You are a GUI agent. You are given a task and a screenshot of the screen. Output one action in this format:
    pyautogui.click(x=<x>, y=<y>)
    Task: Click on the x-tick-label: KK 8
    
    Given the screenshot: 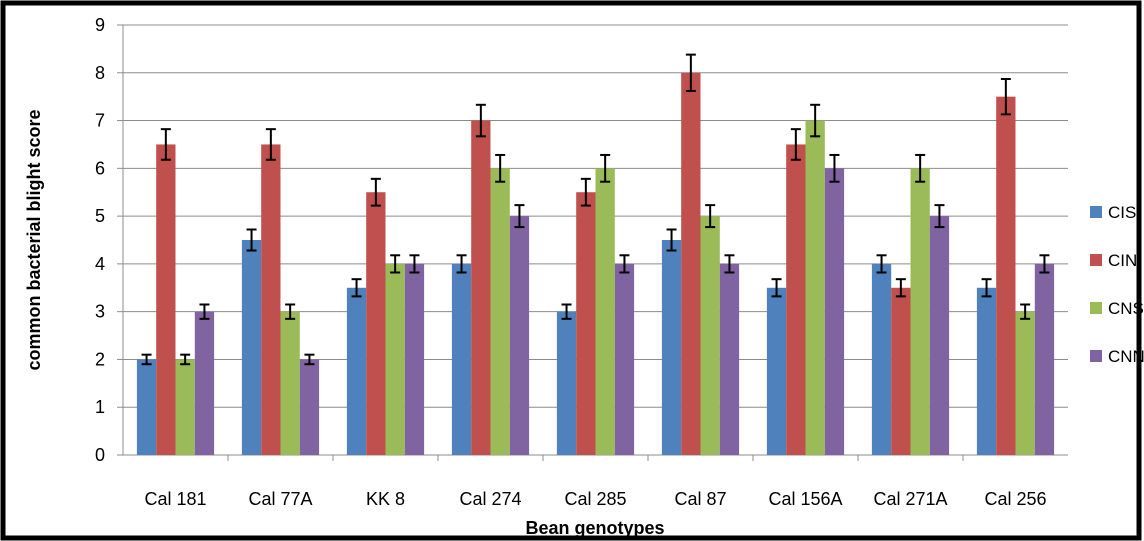 What is the action you would take?
    pyautogui.click(x=385, y=499)
    